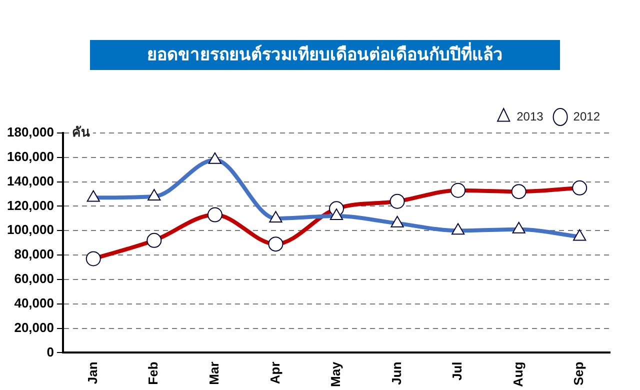 This screenshot has height=390, width=640. I want to click on chart-title: ยอดขายรถยนต์รวมเทียบเดือนต่อเดือนกับปีที่แล้ว, so click(325, 55).